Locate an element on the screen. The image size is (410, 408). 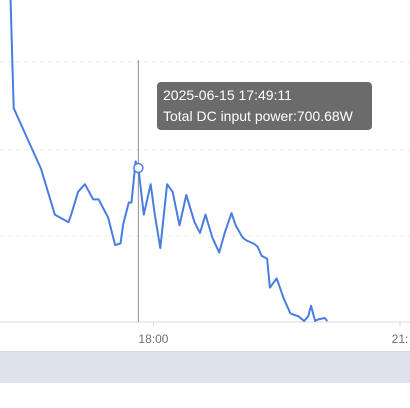
x-tick-label: 21: is located at coordinates (400, 339).